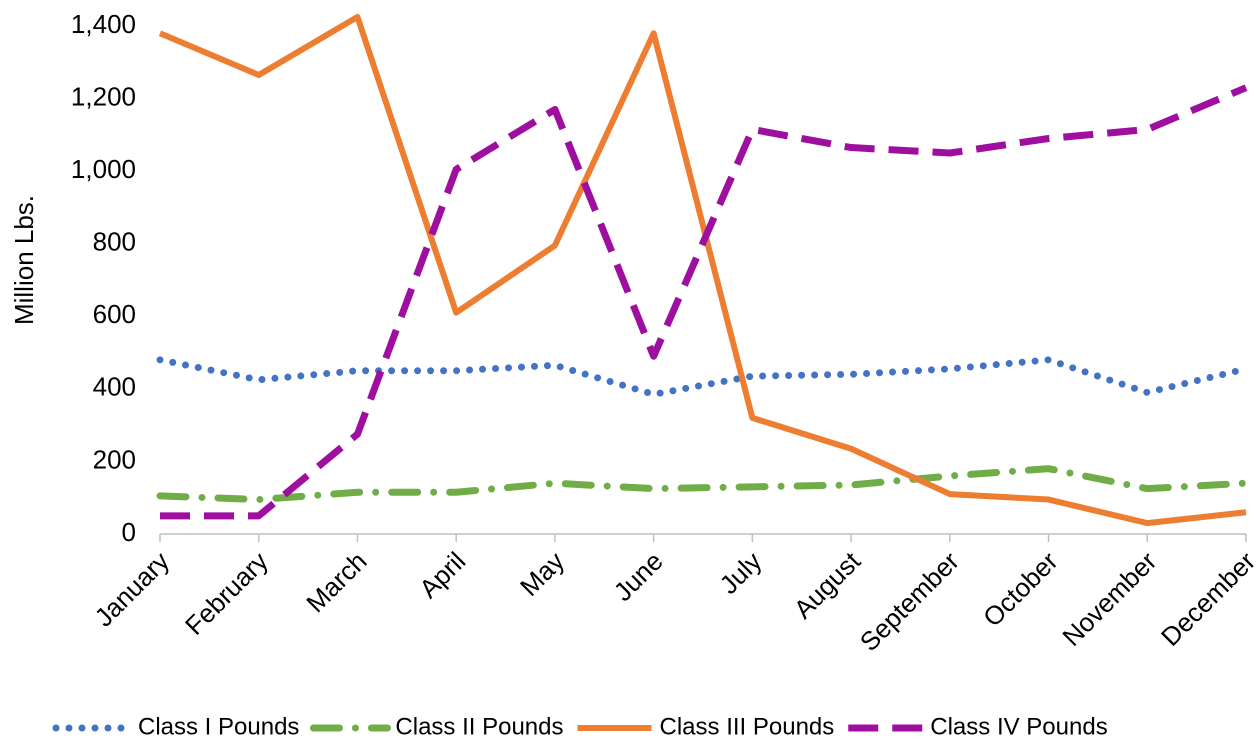 Image resolution: width=1258 pixels, height=745 pixels. What do you see at coordinates (479, 726) in the screenshot?
I see `legend-label: Class II Pounds` at bounding box center [479, 726].